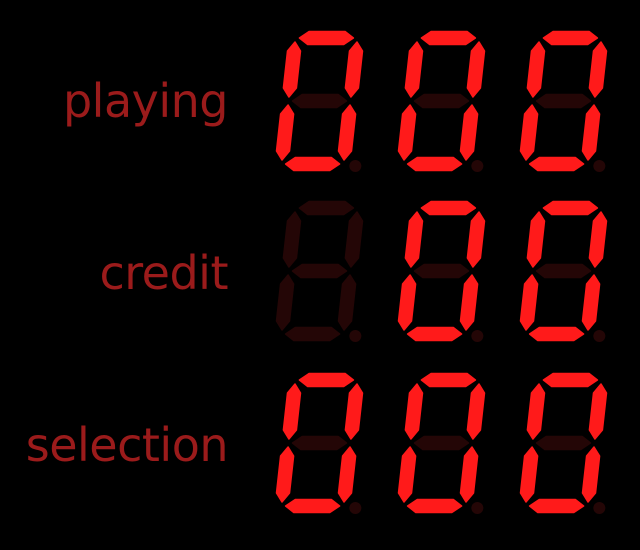 Image resolution: width=640 pixels, height=550 pixels. What do you see at coordinates (570, 38) in the screenshot?
I see `playing-digit-3-segment-a` at bounding box center [570, 38].